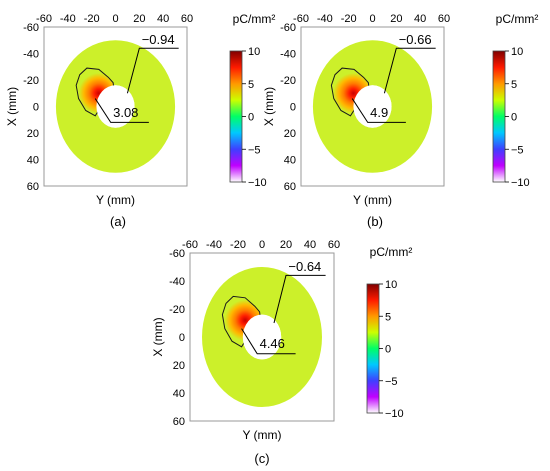  I want to click on panel-caption: (c), so click(261, 458).